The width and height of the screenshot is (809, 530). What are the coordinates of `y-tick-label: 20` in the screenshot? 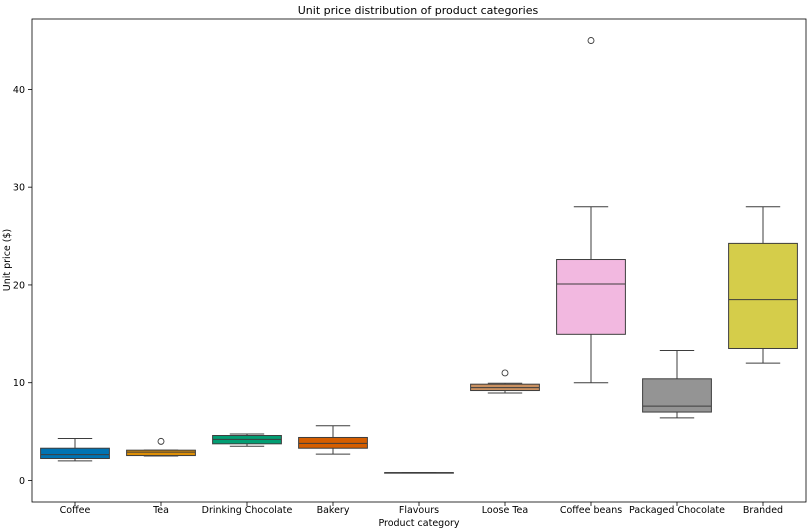 It's located at (19, 285).